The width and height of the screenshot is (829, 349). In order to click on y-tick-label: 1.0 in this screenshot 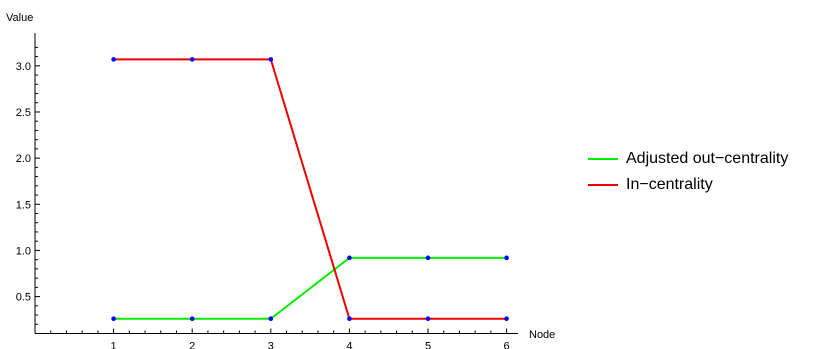, I will do `click(23, 251)`.